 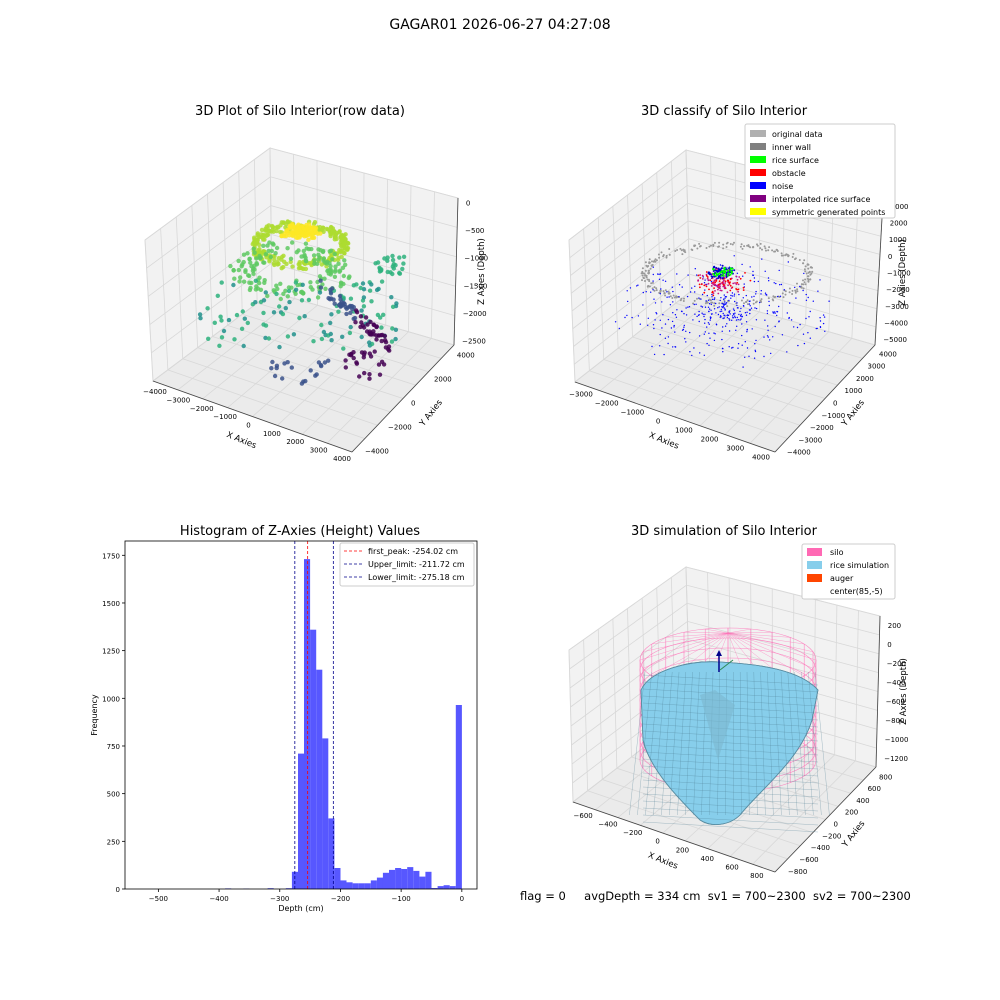 What do you see at coordinates (710, 440) in the screenshot?
I see `x-tick-label: 2000` at bounding box center [710, 440].